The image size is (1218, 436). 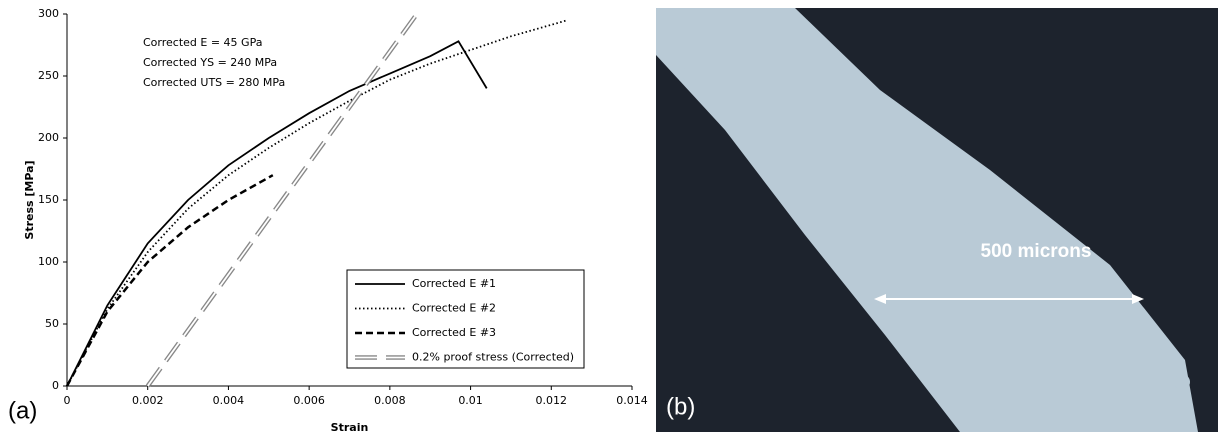 I want to click on annotation: Corrected E = 45 GPa, so click(x=202, y=42).